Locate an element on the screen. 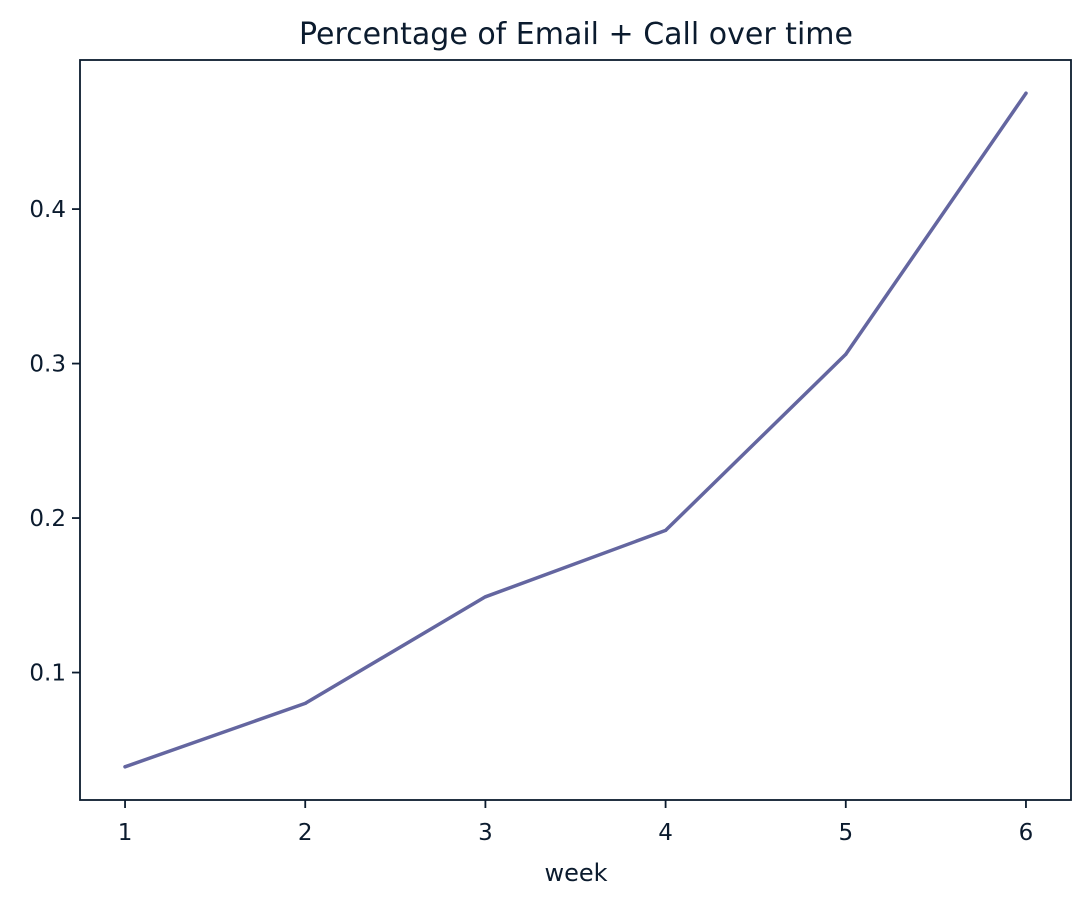  y-tick-label: 0.4 is located at coordinates (47, 210).